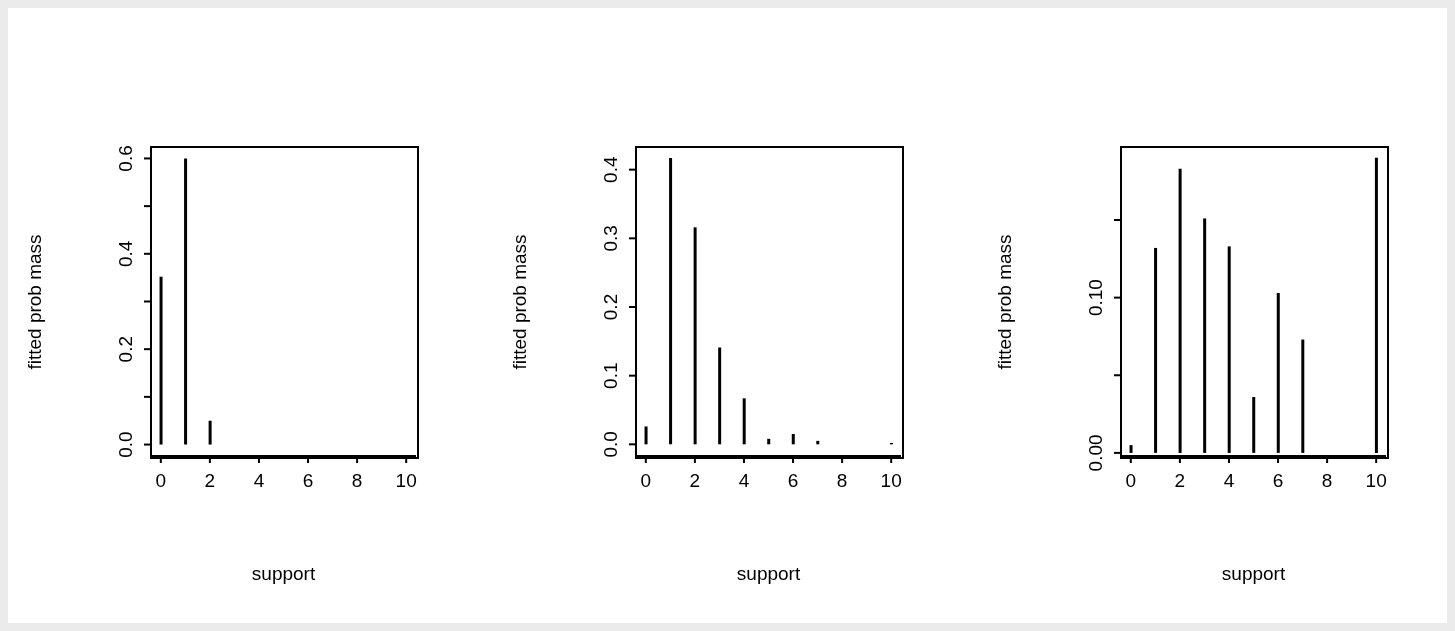 The width and height of the screenshot is (1455, 631). What do you see at coordinates (610, 238) in the screenshot?
I see `y-tick-label: 0.3` at bounding box center [610, 238].